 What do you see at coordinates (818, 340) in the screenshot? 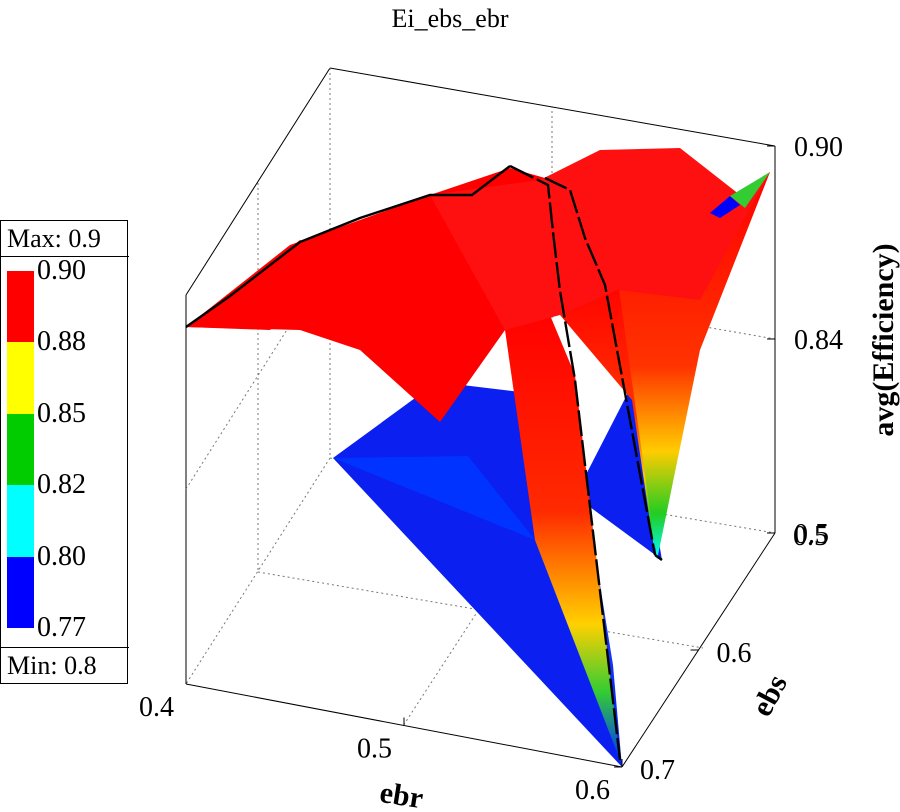
I see `efficiency-tick-label: 0.84` at bounding box center [818, 340].